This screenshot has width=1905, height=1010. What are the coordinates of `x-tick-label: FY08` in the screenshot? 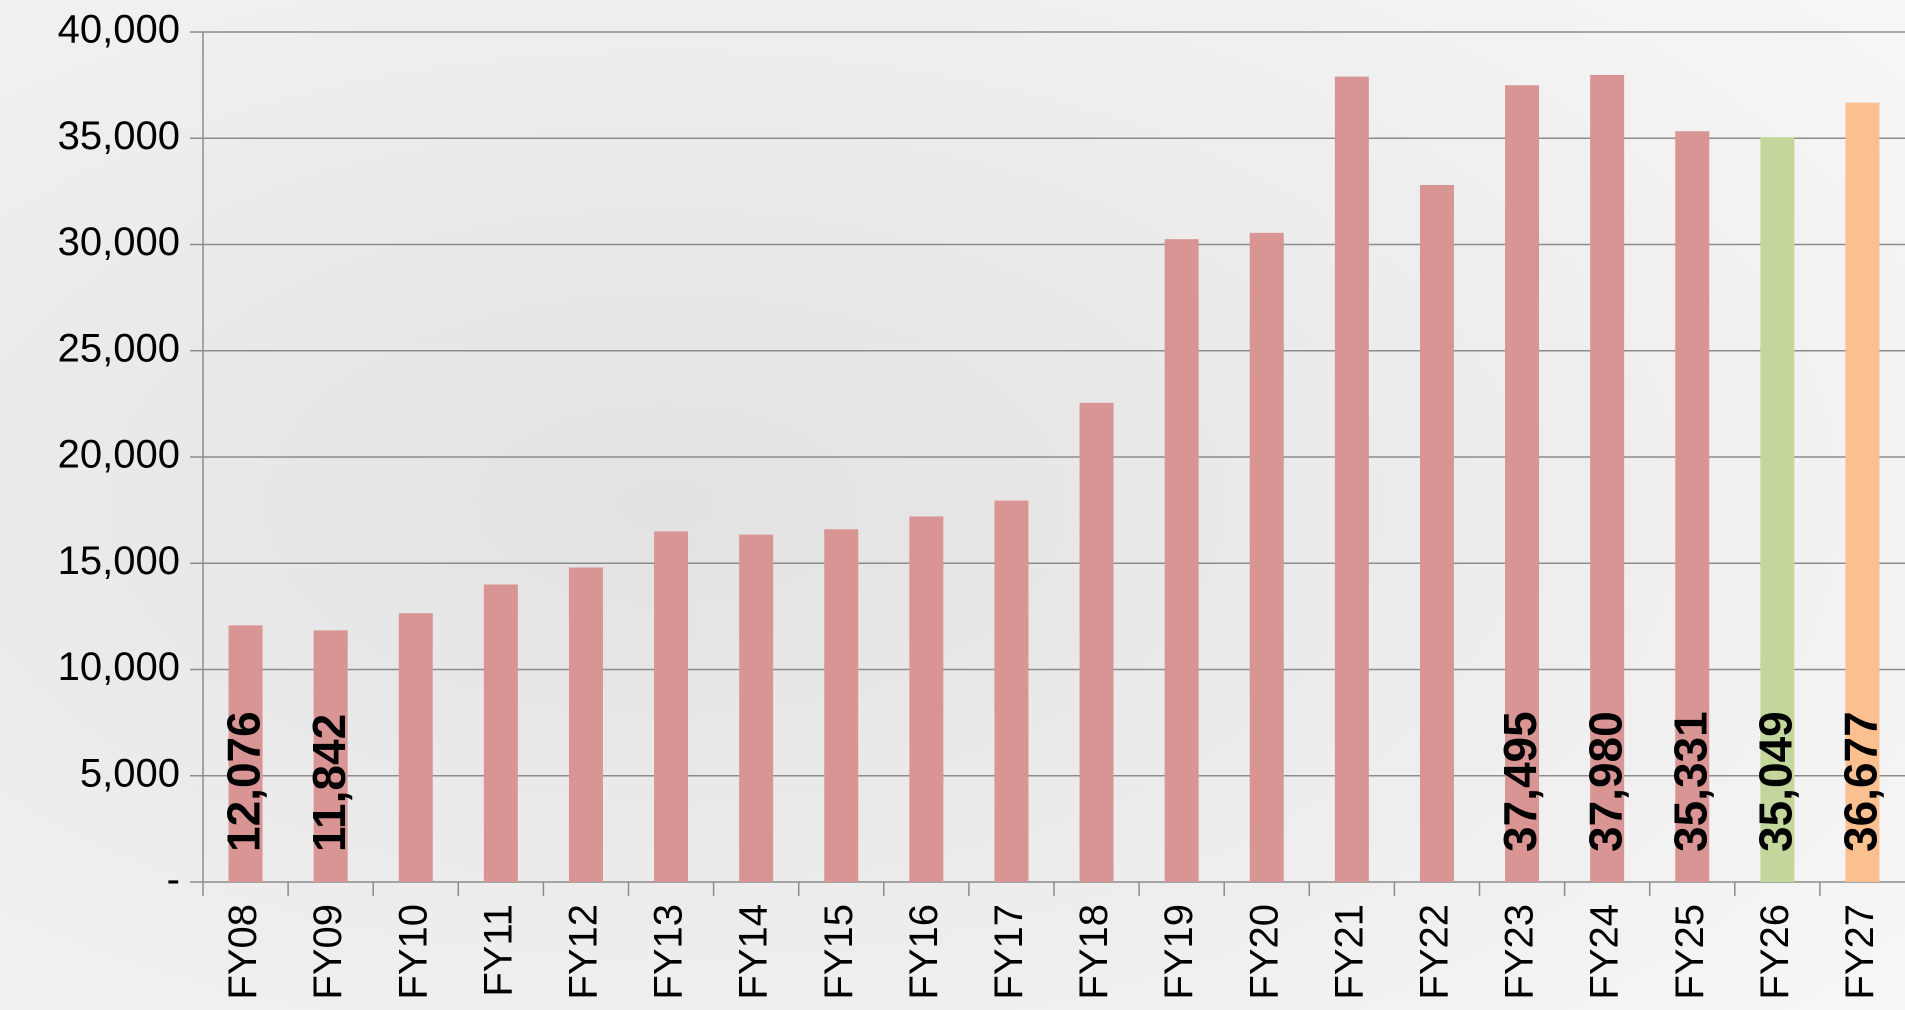 It's located at (243, 952).